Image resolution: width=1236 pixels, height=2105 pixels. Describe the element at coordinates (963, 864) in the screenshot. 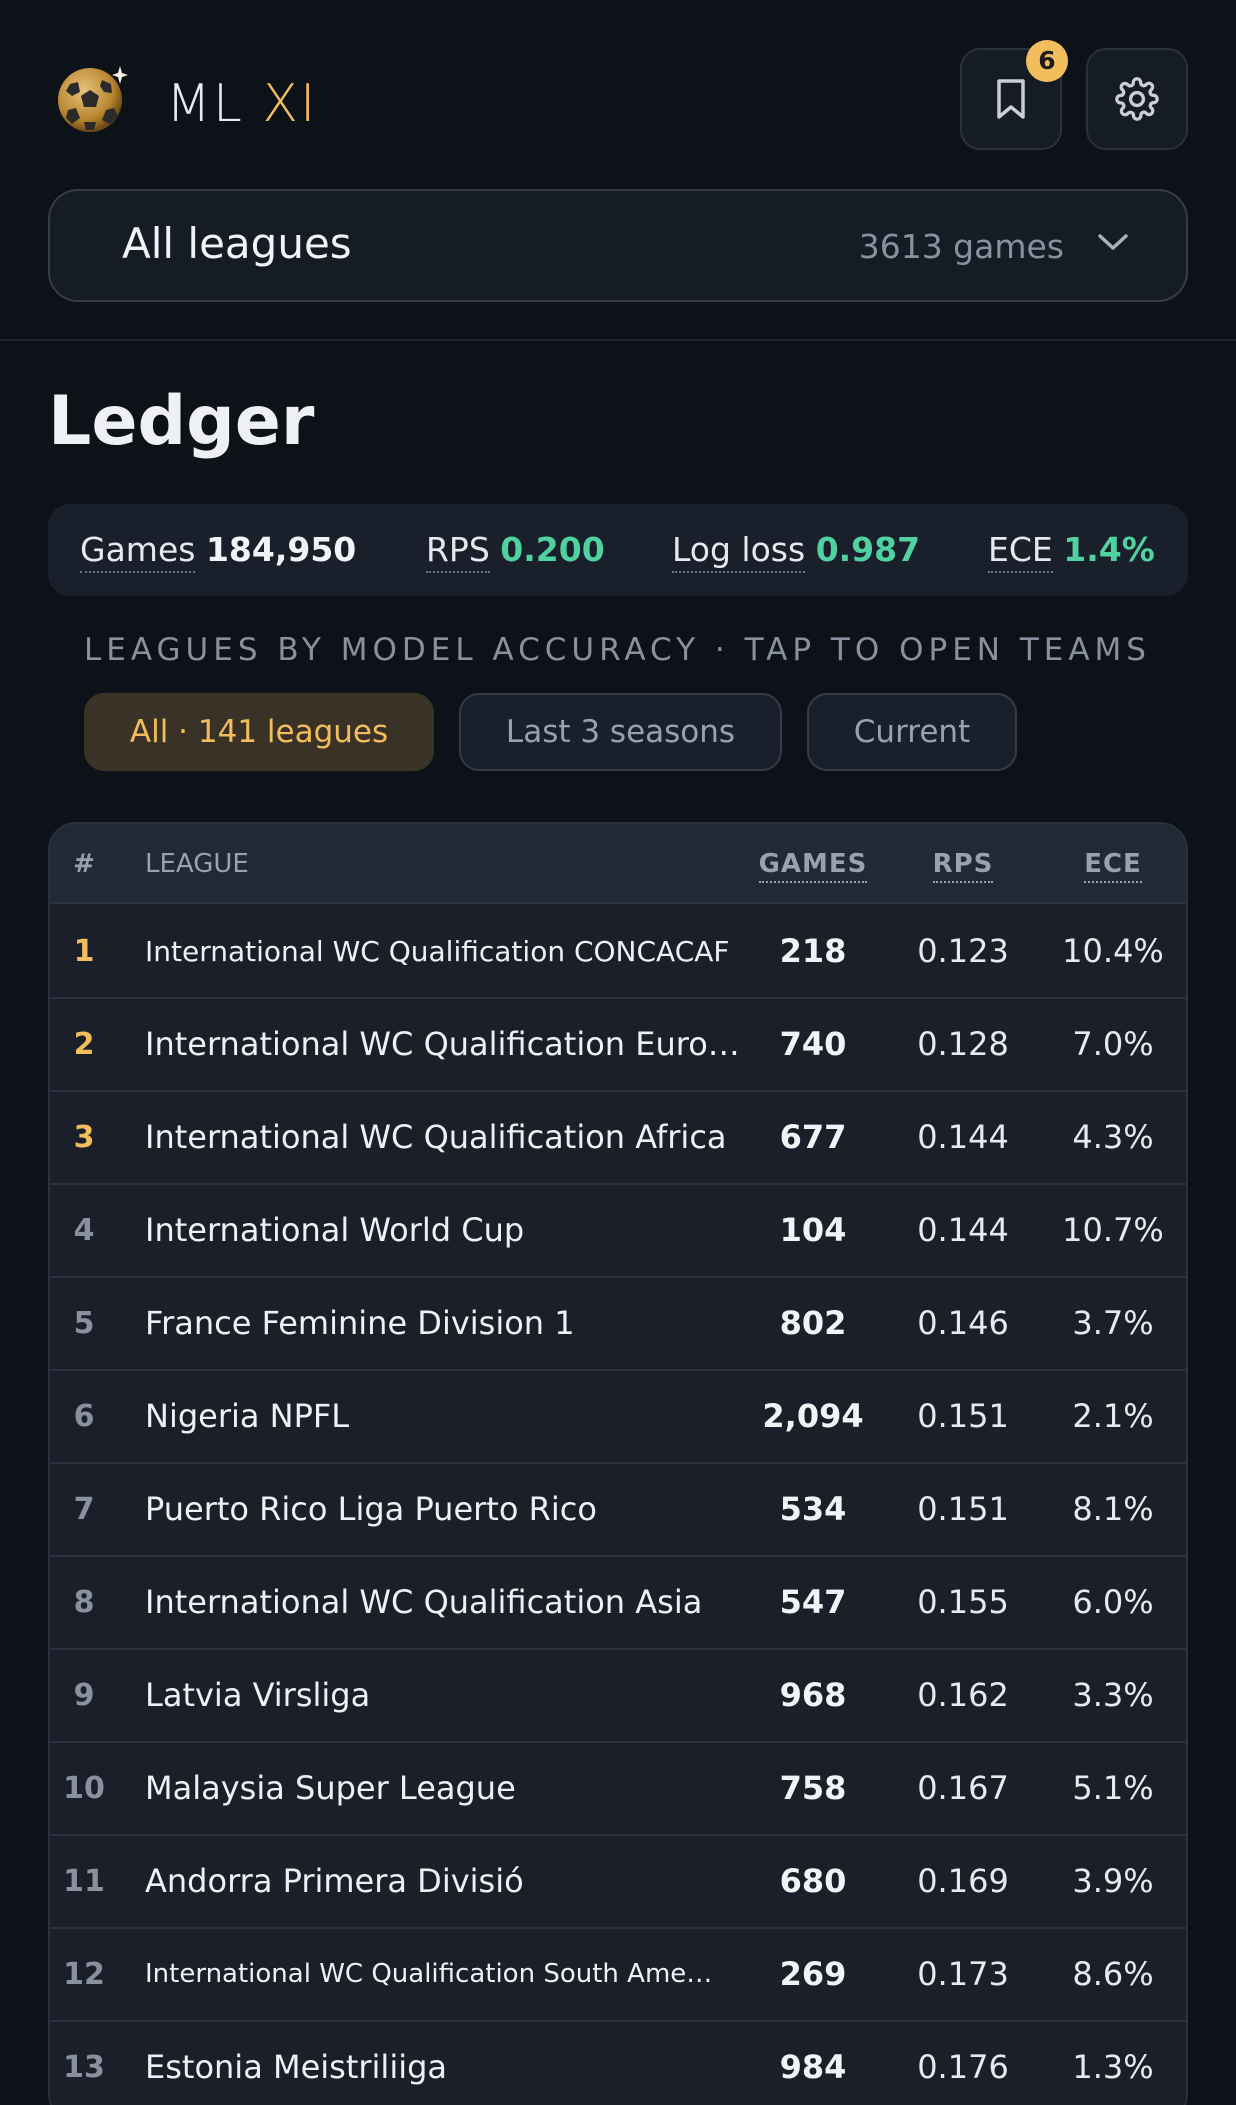

I see `header-rps: RPS` at that location.